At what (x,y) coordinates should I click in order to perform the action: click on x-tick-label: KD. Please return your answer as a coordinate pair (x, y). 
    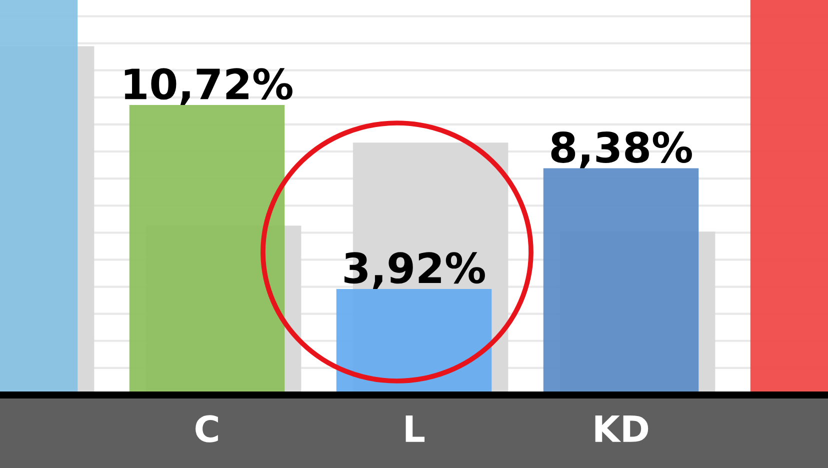
    Looking at the image, I should click on (621, 429).